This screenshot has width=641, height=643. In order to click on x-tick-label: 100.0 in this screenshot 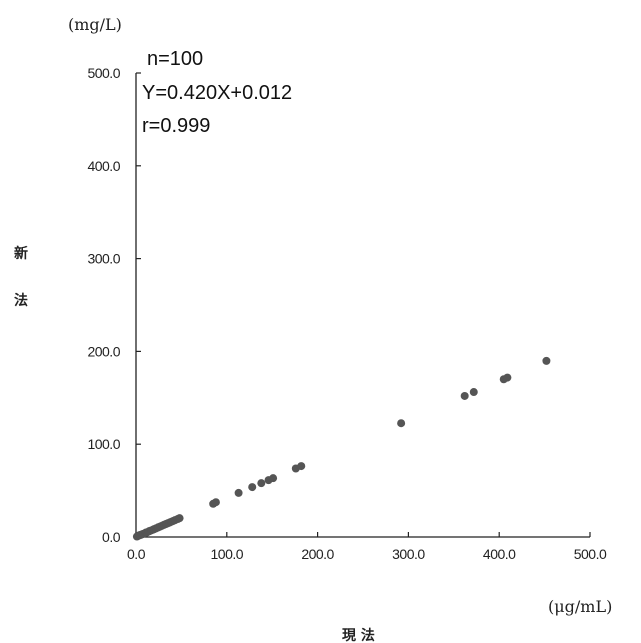, I will do `click(227, 554)`.